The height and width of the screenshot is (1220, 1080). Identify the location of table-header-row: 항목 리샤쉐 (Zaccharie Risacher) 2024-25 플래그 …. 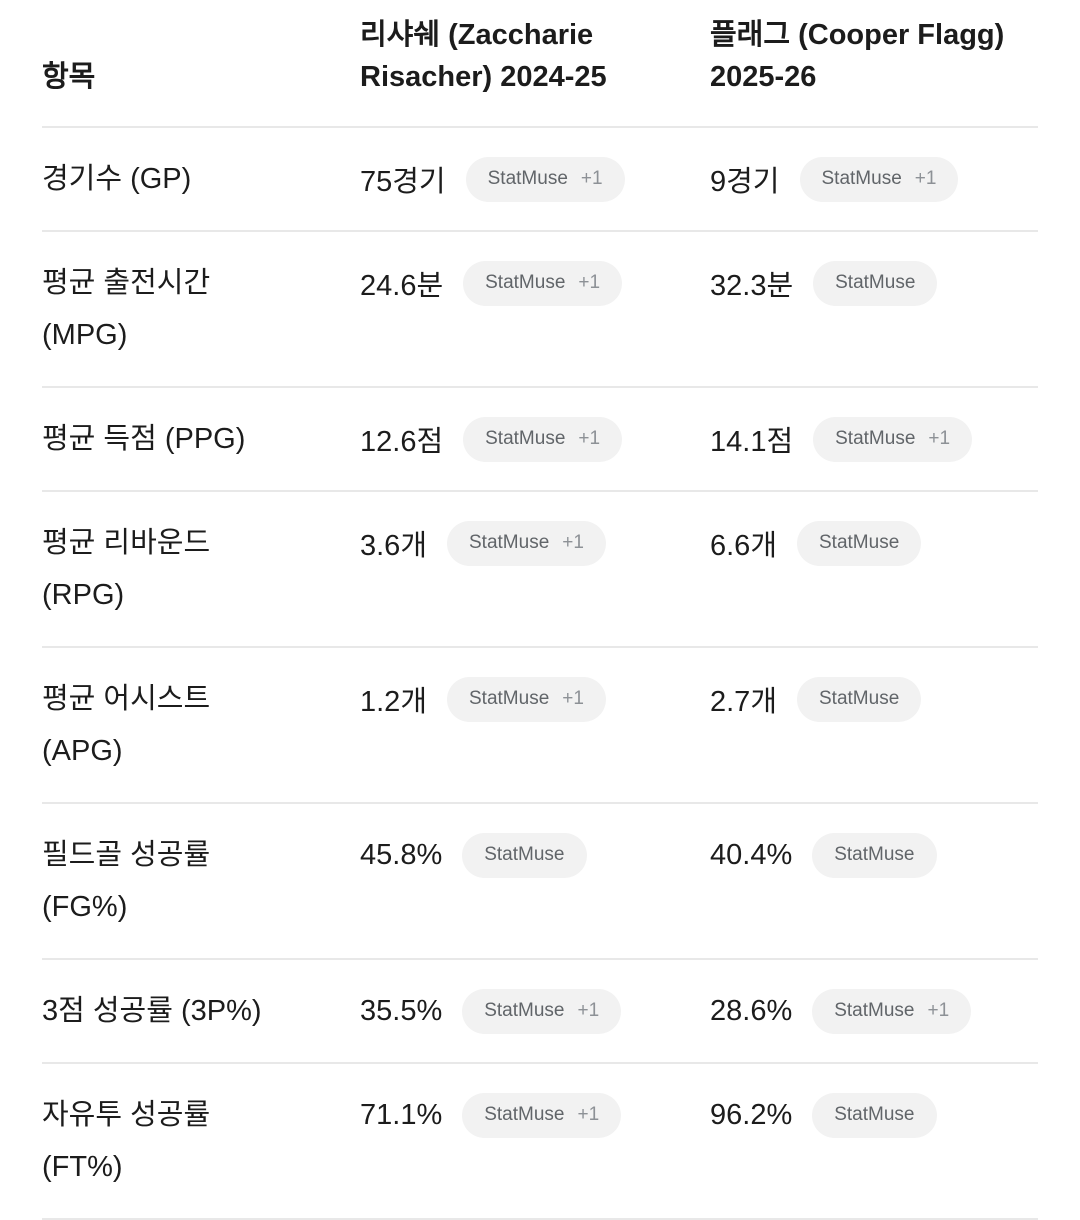
(540, 64).